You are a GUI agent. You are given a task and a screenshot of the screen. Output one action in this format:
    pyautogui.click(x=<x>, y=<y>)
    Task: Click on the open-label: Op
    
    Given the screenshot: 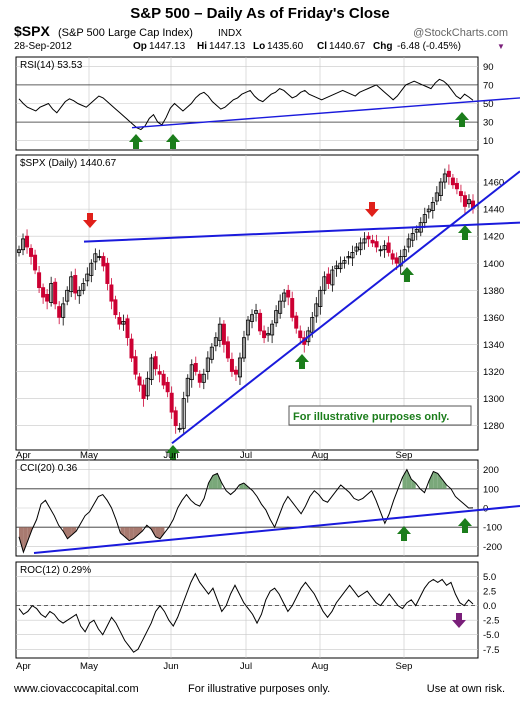 What is the action you would take?
    pyautogui.click(x=140, y=46)
    